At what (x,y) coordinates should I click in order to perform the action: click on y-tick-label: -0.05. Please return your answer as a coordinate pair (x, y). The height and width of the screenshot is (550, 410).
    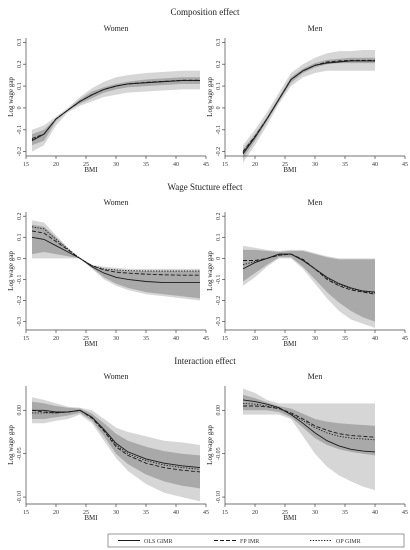
    Looking at the image, I should click on (20, 453).